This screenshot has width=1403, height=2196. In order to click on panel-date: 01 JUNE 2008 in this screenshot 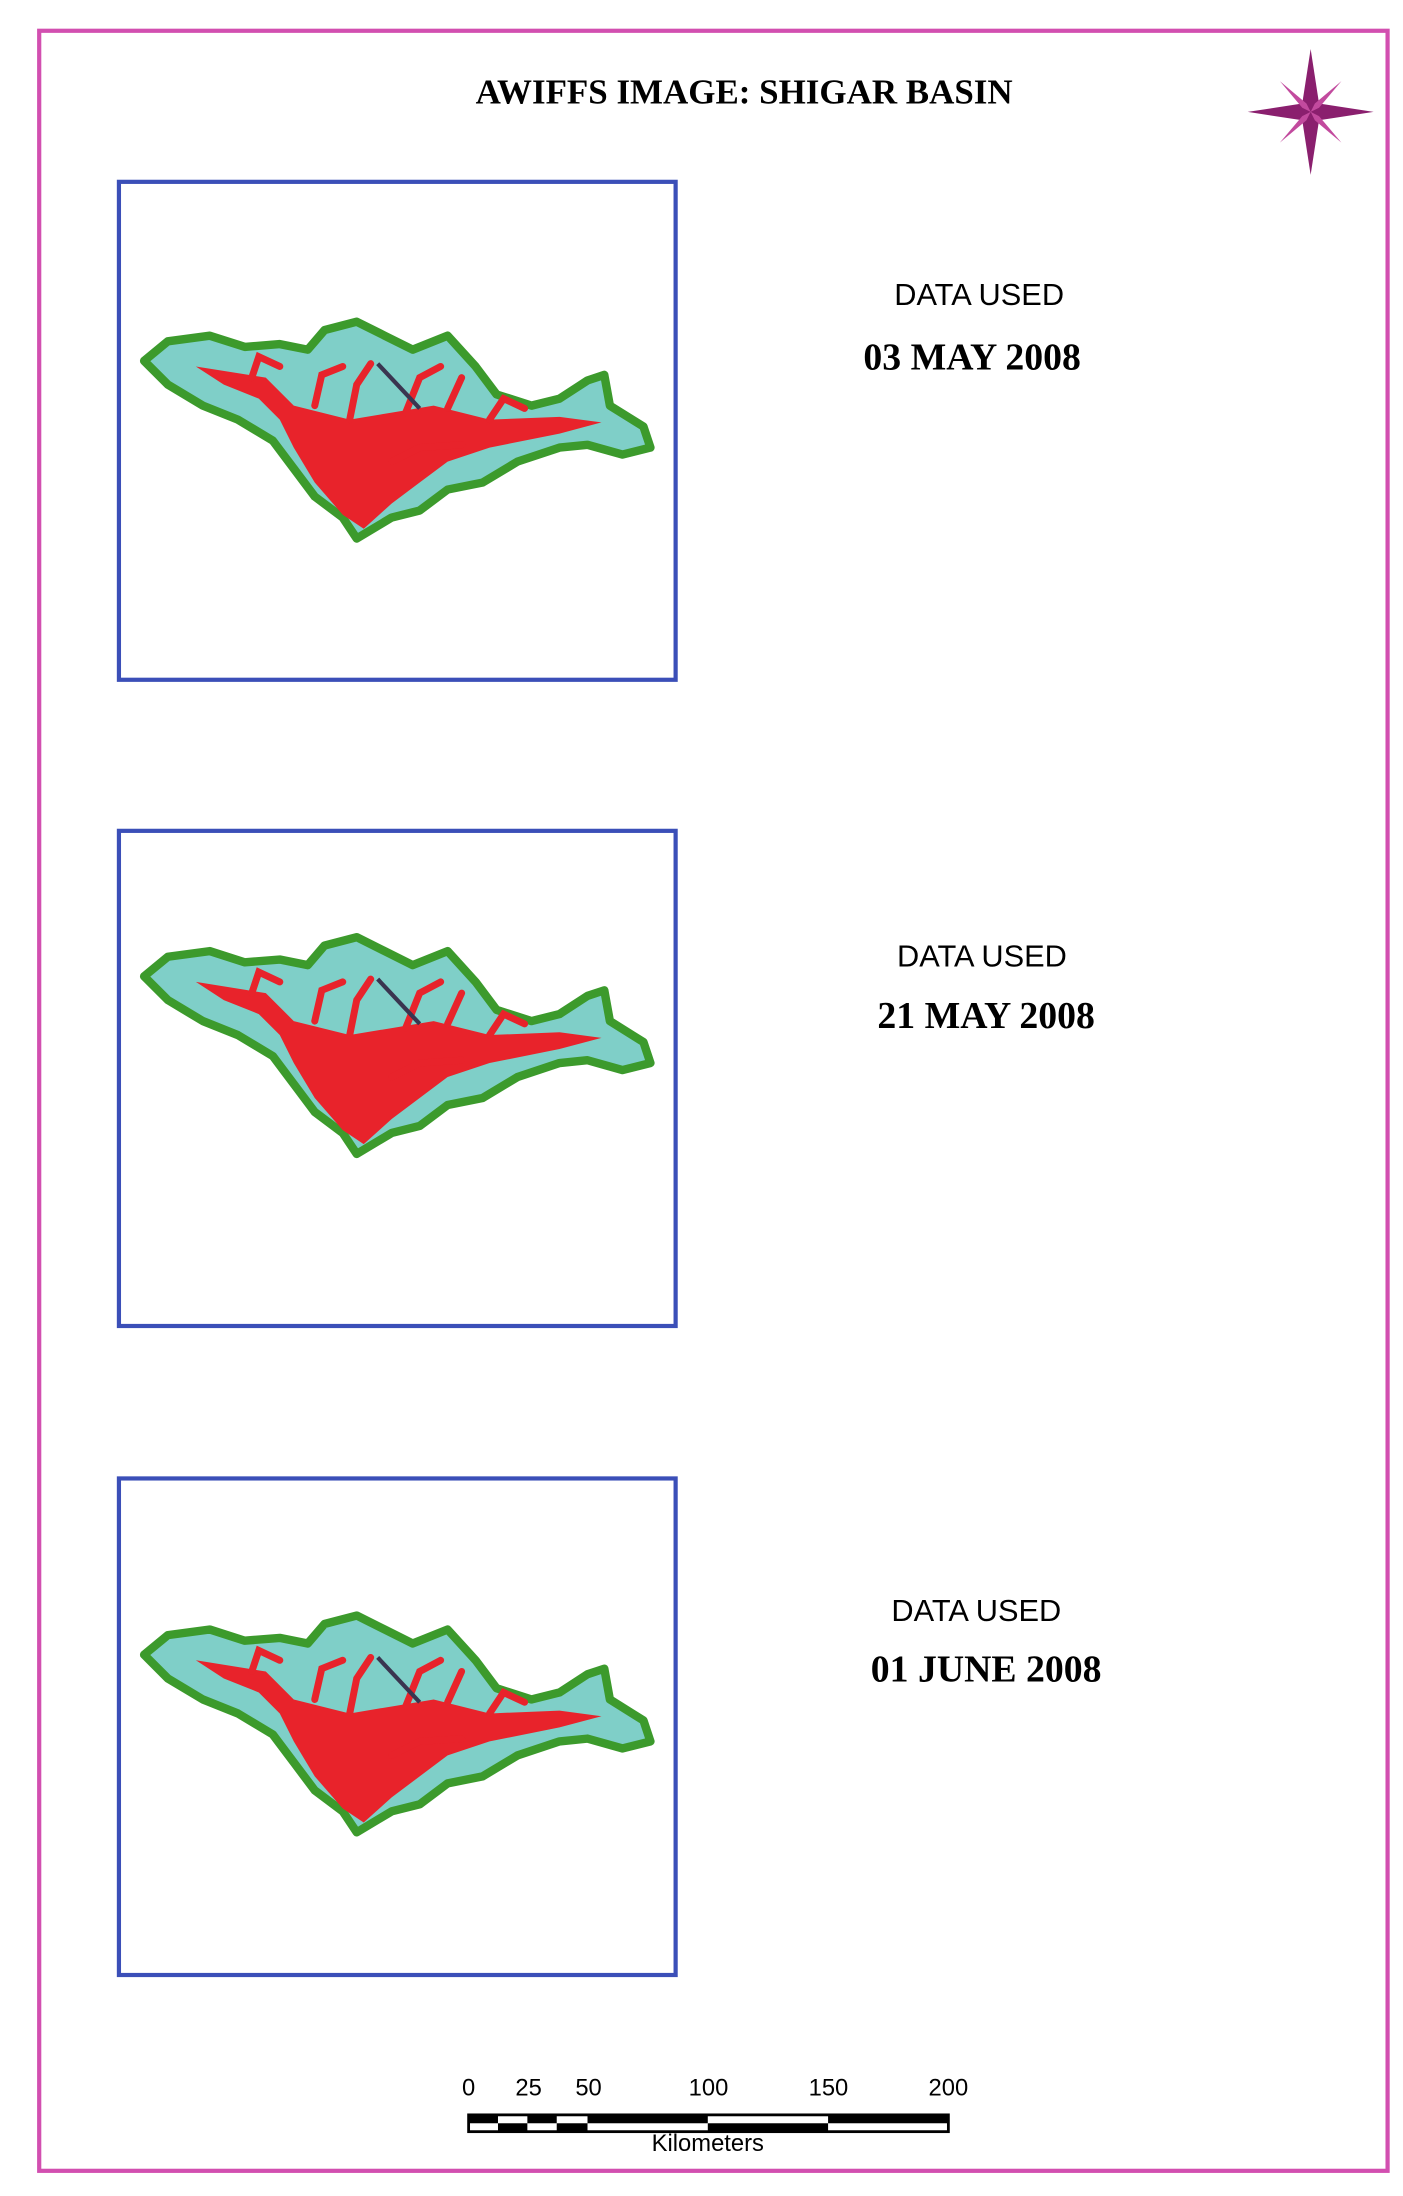, I will do `click(986, 1669)`.